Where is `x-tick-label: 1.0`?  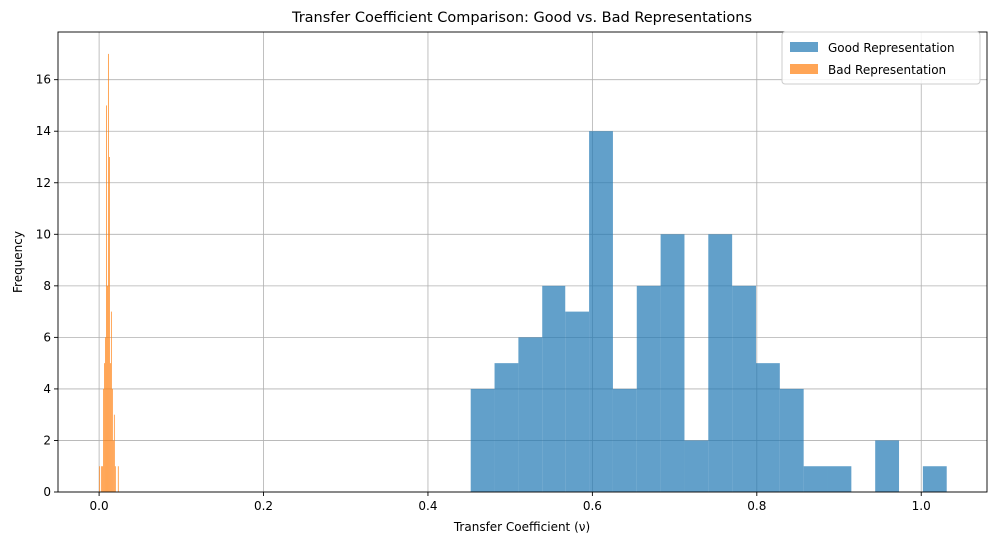 x-tick-label: 1.0 is located at coordinates (921, 506).